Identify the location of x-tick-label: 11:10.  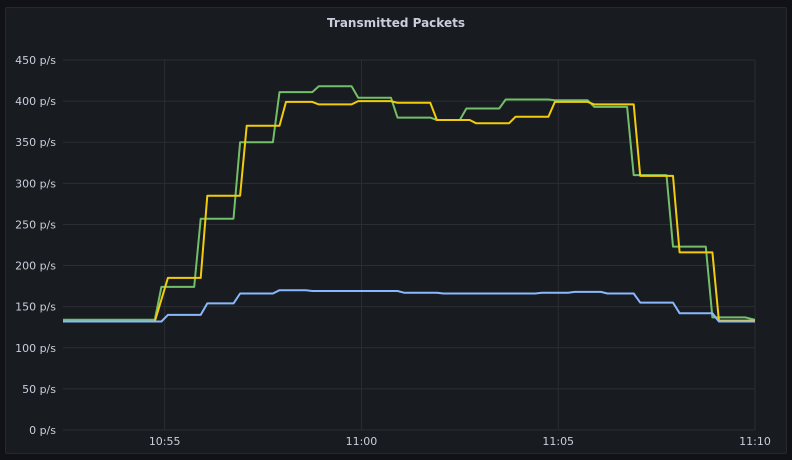
(755, 441).